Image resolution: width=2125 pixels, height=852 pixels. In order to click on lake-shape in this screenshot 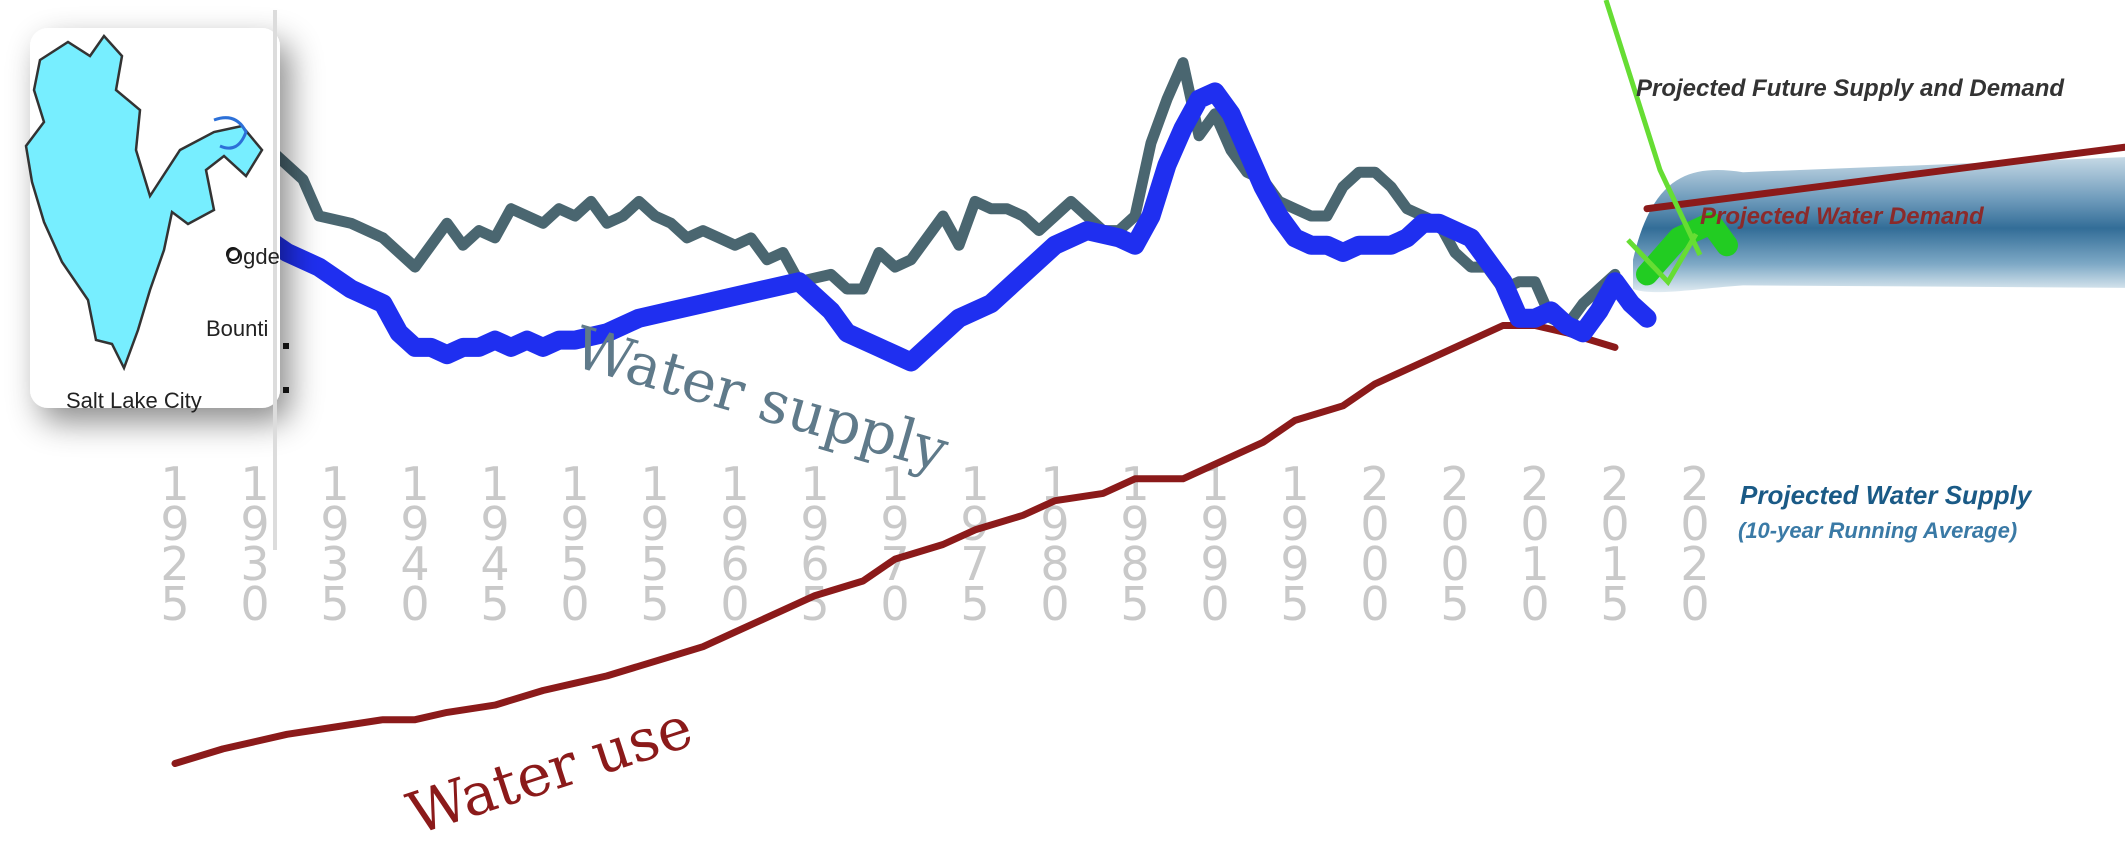, I will do `click(144, 202)`.